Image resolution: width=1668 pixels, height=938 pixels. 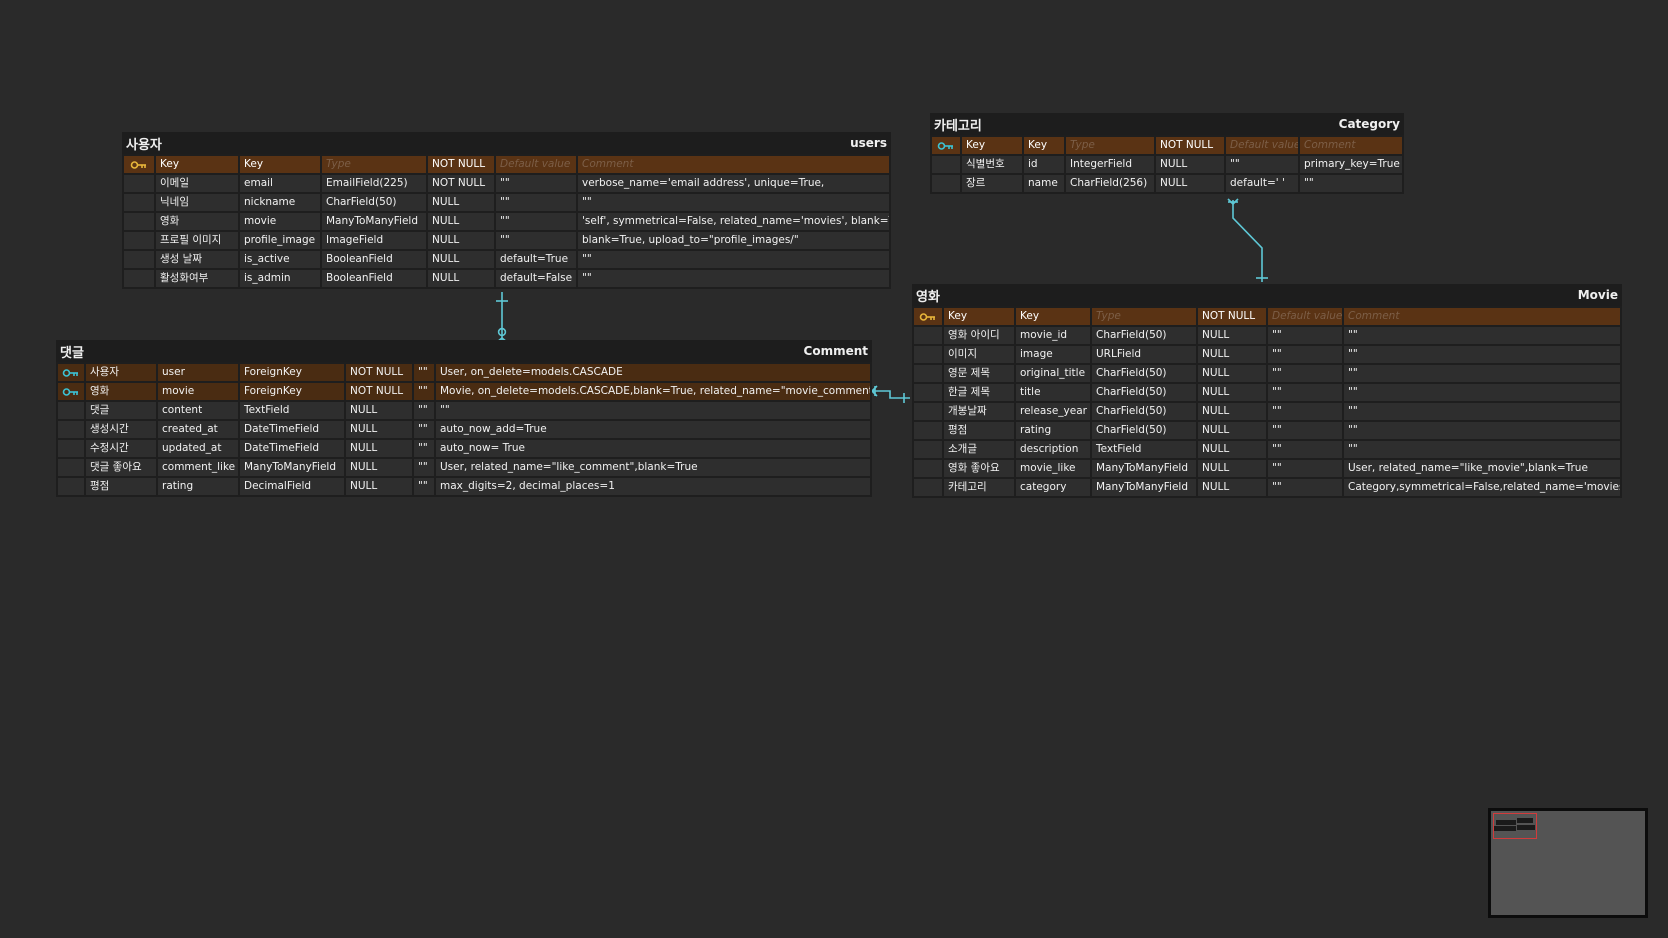 What do you see at coordinates (1110, 183) in the screenshot?
I see `field-type: CharField(256)` at bounding box center [1110, 183].